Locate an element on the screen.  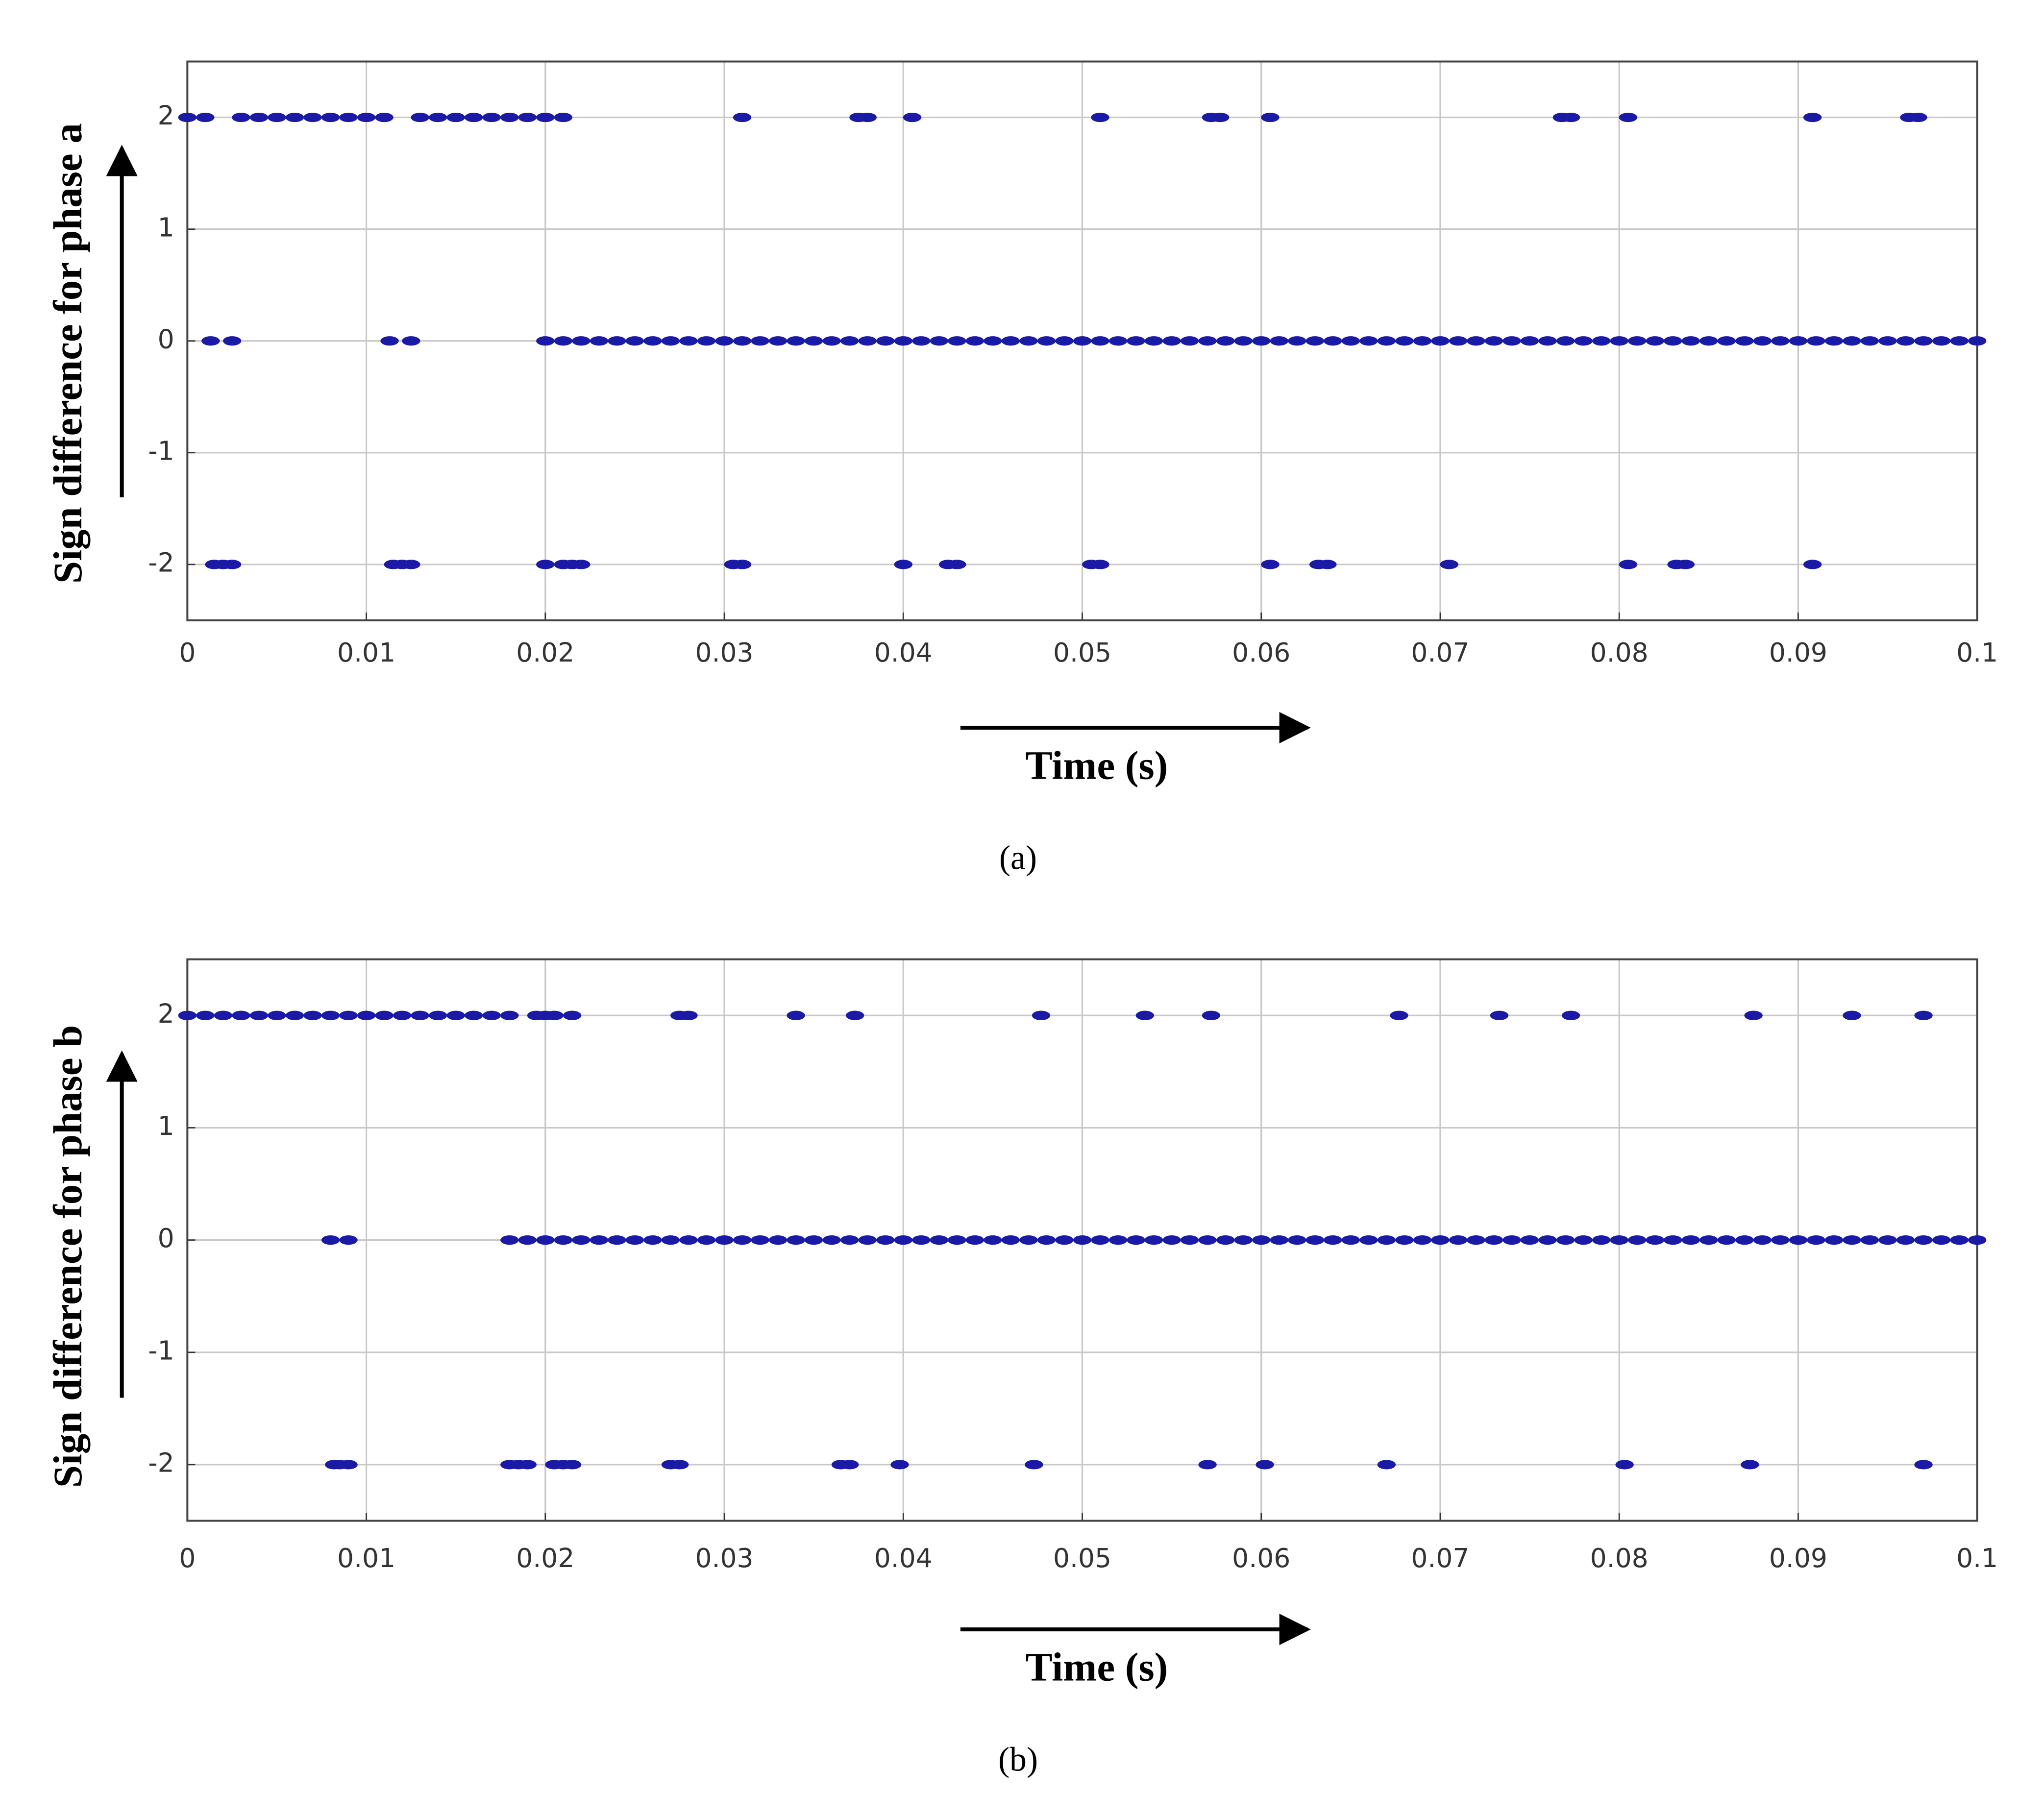
x-tick-label: 0.07 is located at coordinates (1440, 1558).